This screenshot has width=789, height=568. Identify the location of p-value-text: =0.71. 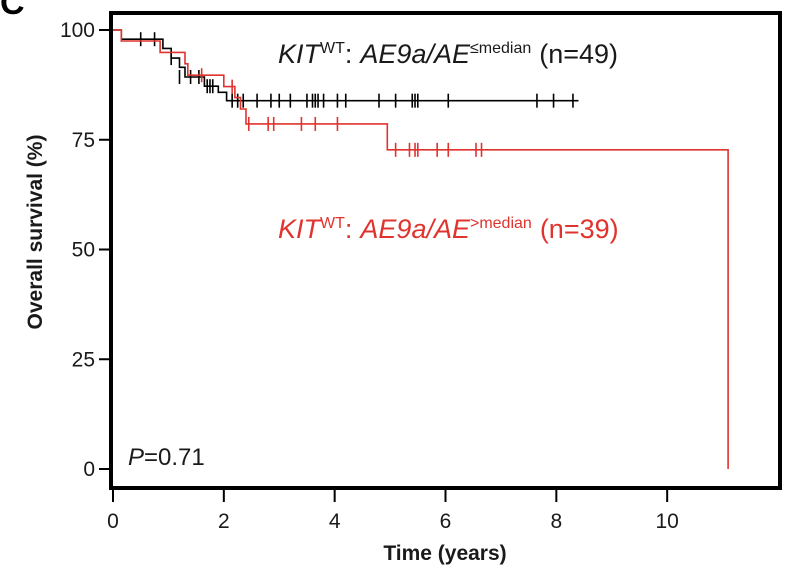
(174, 457).